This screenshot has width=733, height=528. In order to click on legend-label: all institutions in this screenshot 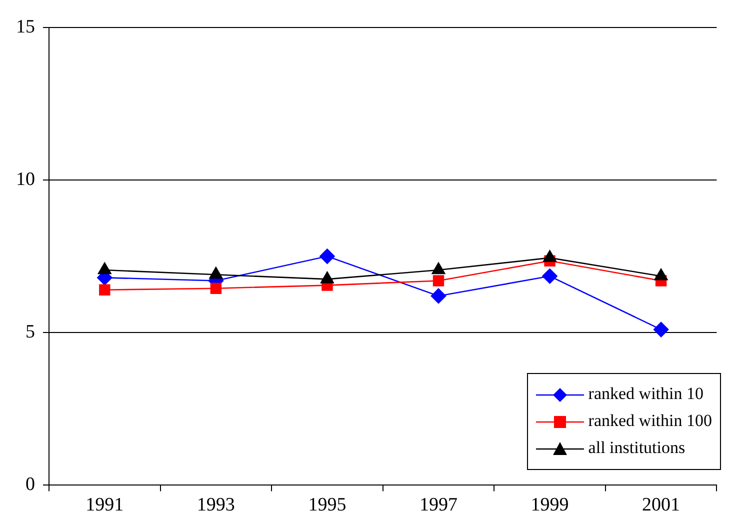, I will do `click(637, 447)`.